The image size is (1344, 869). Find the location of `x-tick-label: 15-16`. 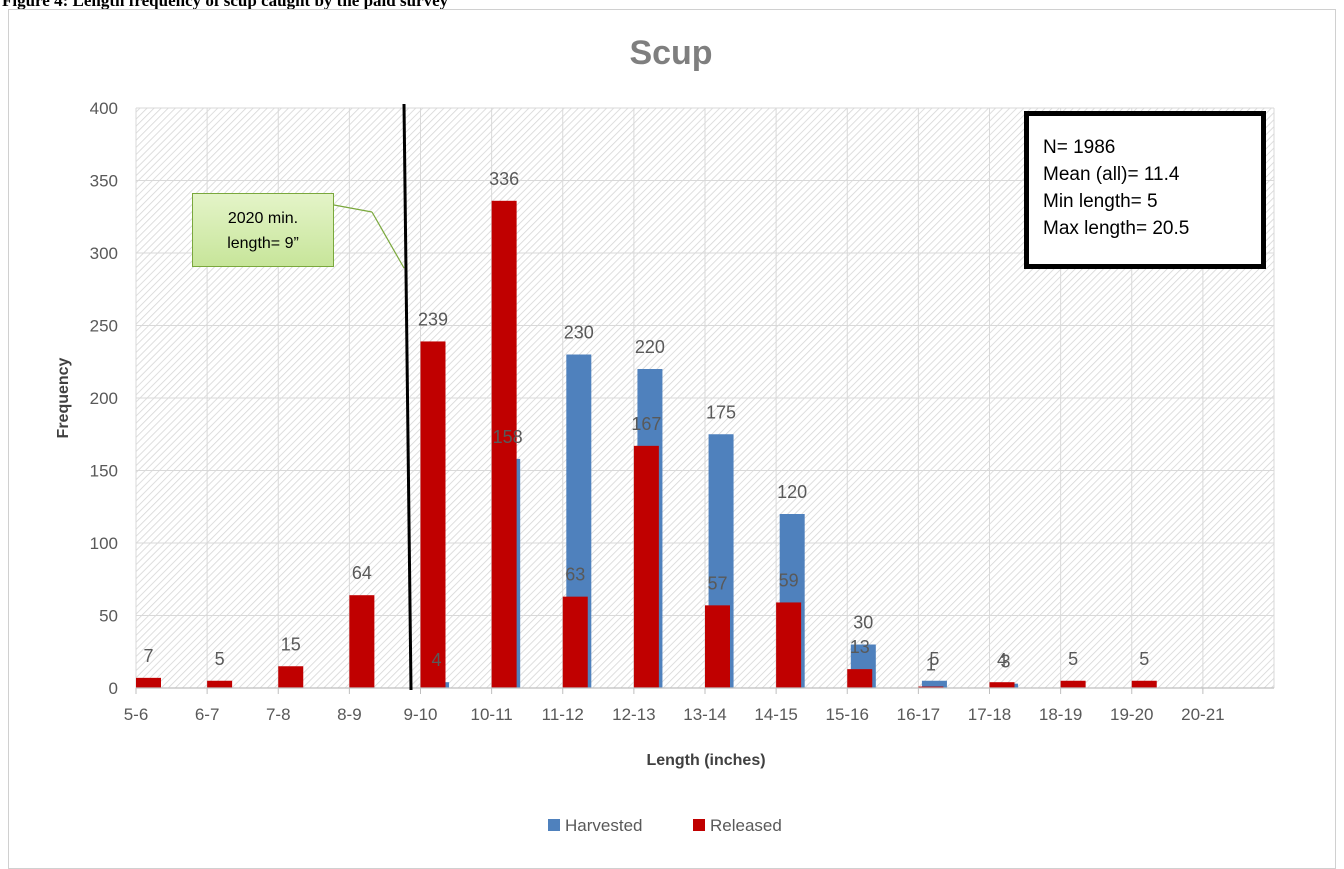

x-tick-label: 15-16 is located at coordinates (847, 714).